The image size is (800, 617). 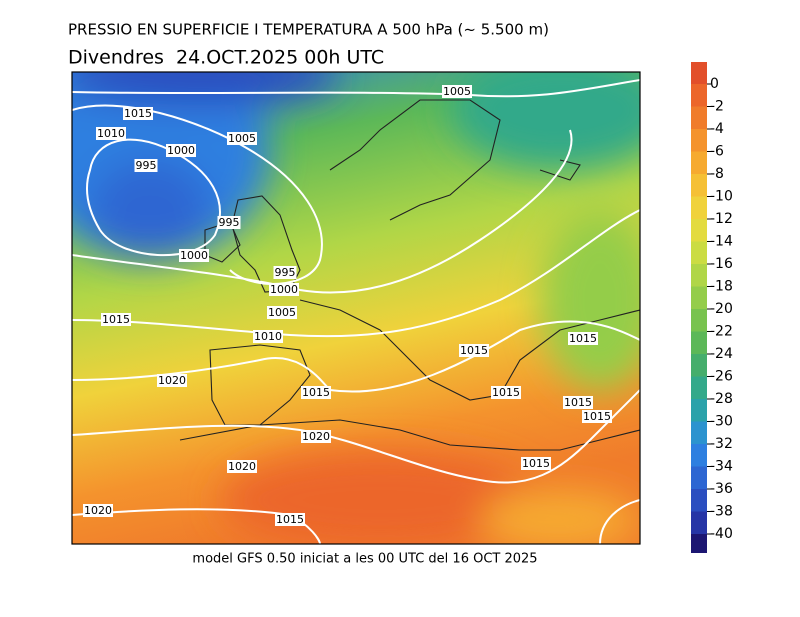 I want to click on colorbar-label: -36, so click(x=721, y=489).